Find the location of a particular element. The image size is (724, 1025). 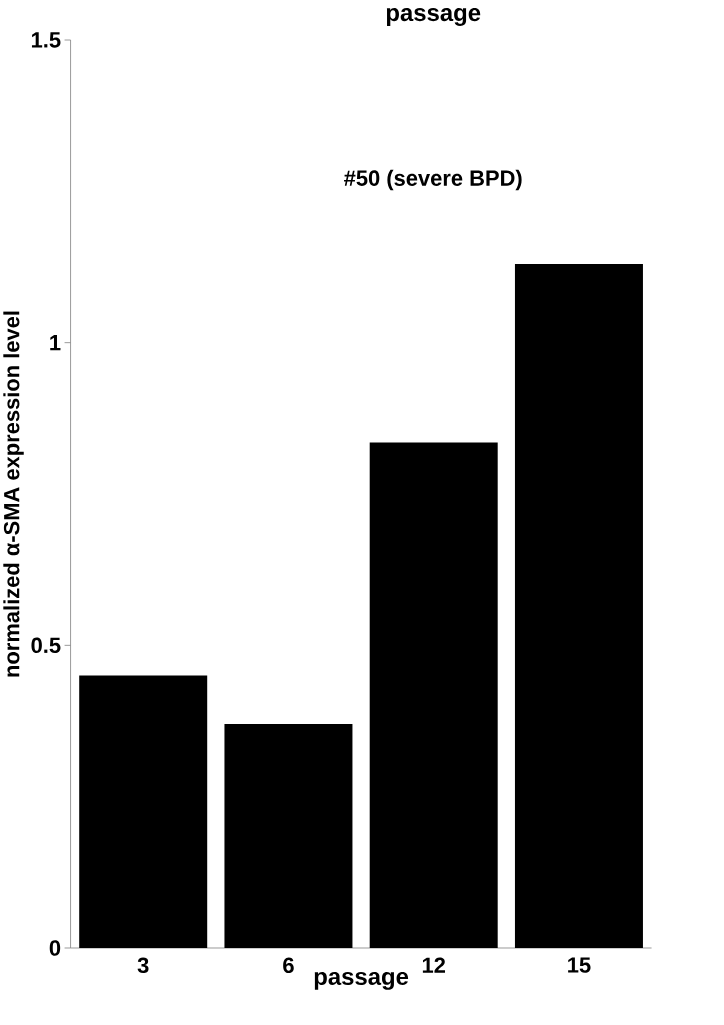

y-axis-title: normalized α-SMA expression level is located at coordinates (13, 494).